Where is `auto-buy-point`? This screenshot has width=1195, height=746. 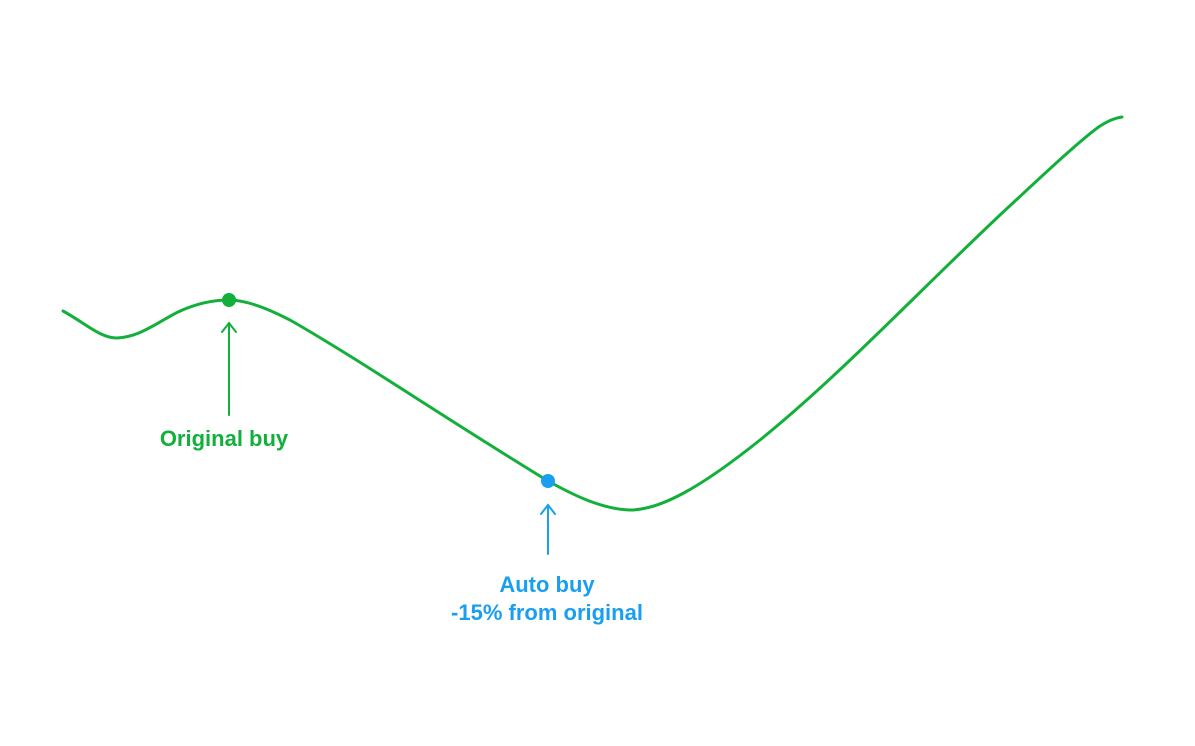
auto-buy-point is located at coordinates (548, 481).